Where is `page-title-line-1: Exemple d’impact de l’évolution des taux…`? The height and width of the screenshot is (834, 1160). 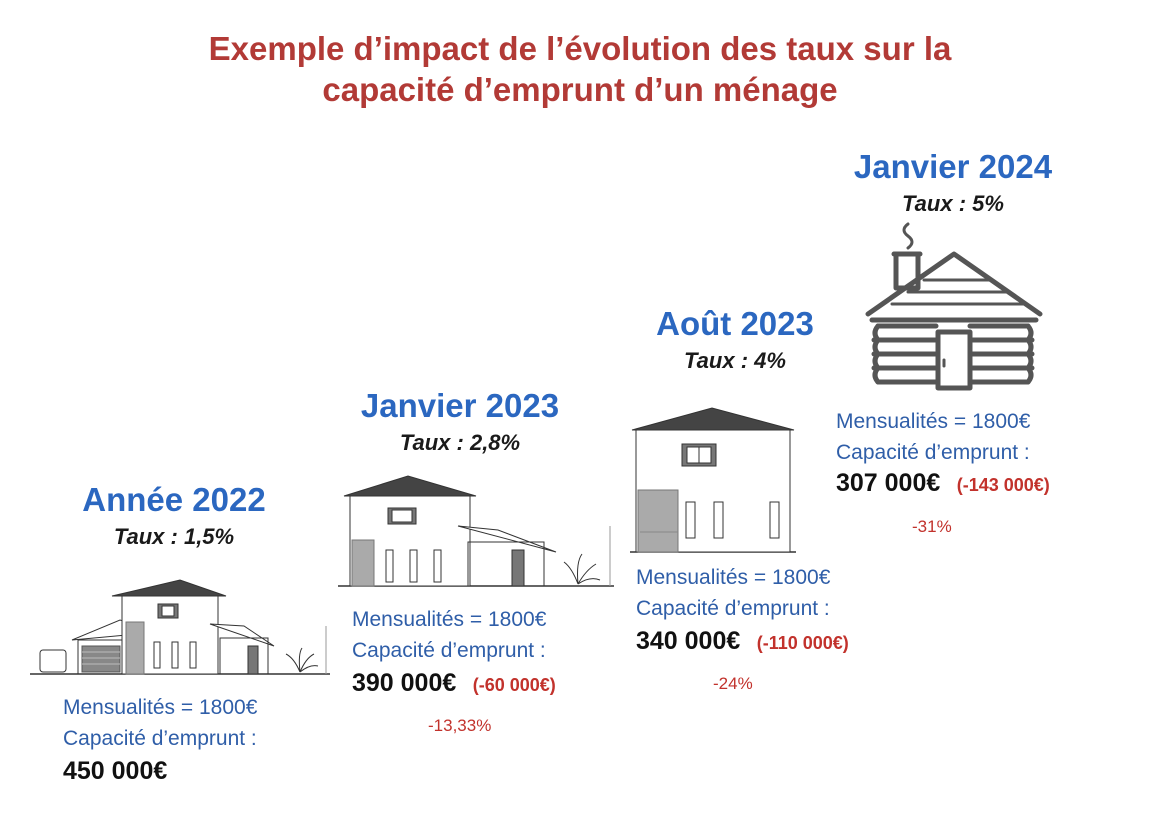
page-title-line-1: Exemple d’impact de l’évolution des taux… is located at coordinates (580, 48).